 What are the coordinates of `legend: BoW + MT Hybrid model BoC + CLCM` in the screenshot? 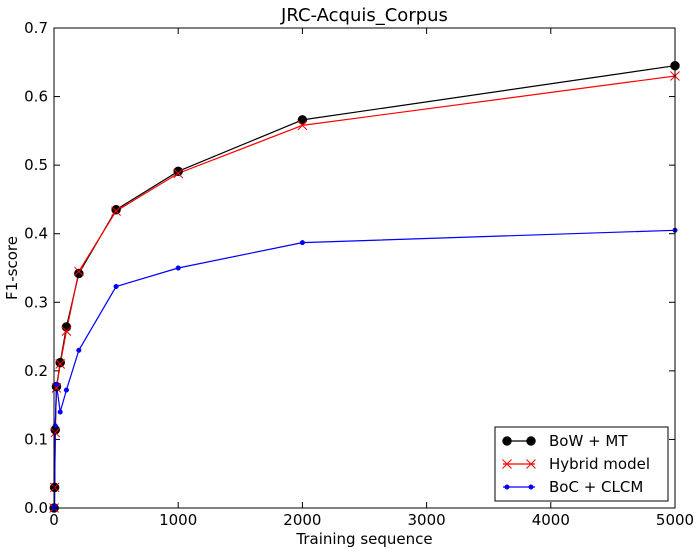 It's located at (581, 464).